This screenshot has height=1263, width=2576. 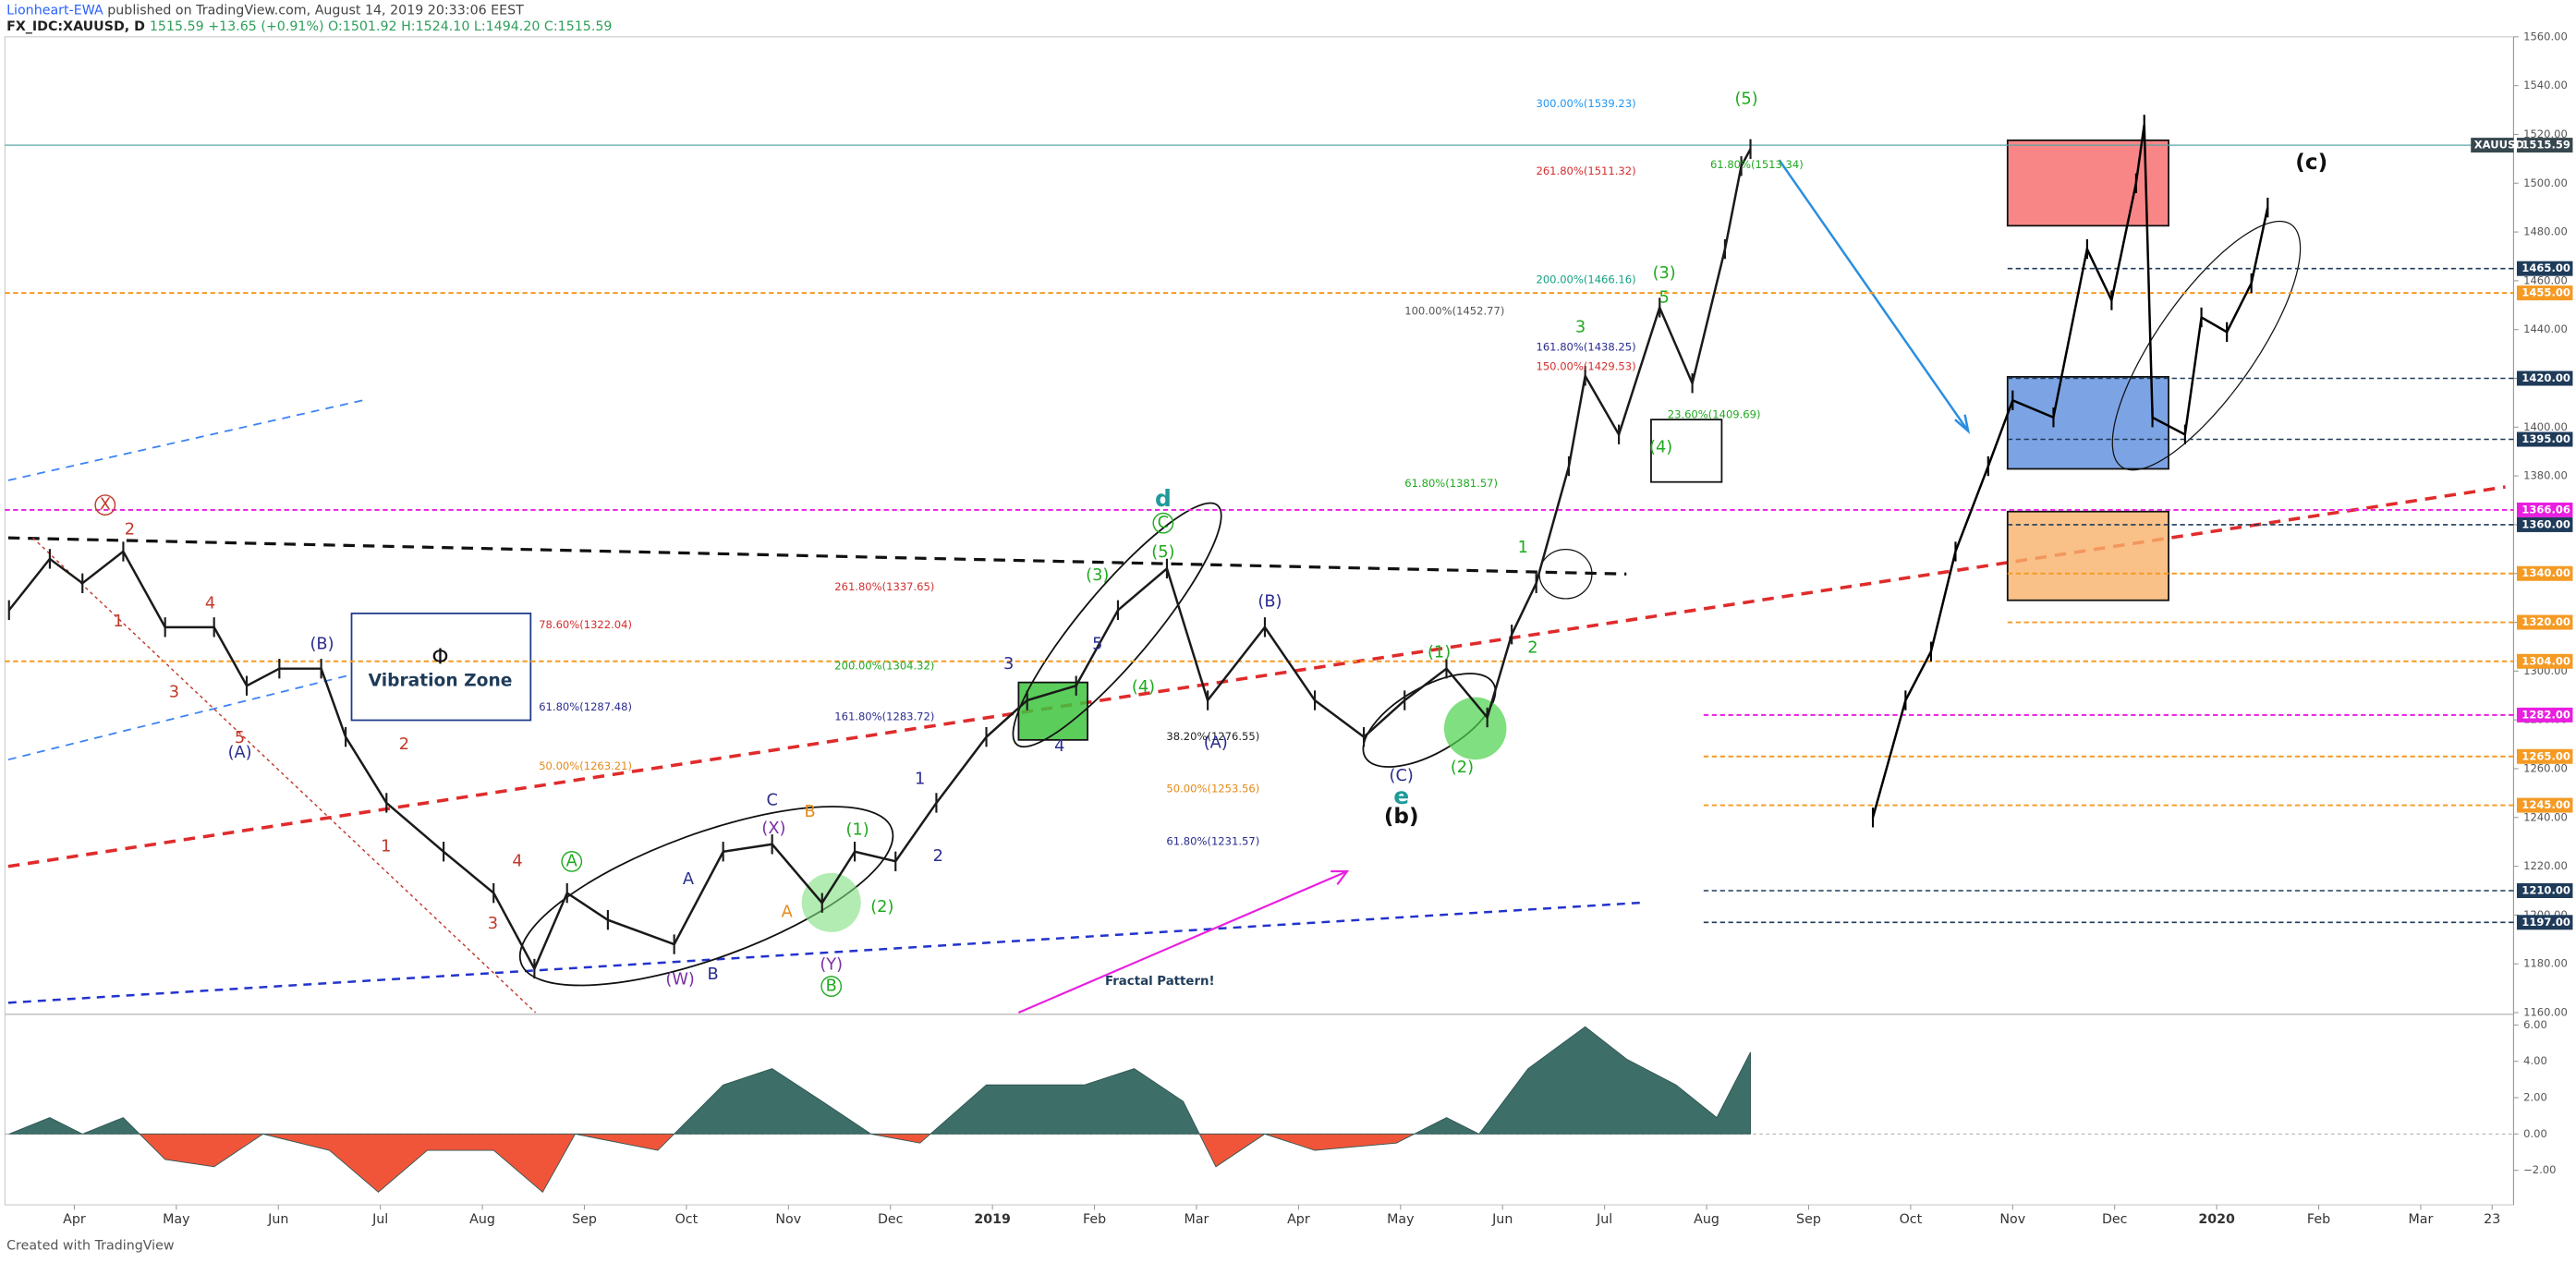 I want to click on x-tick-label: 23, so click(x=2492, y=1219).